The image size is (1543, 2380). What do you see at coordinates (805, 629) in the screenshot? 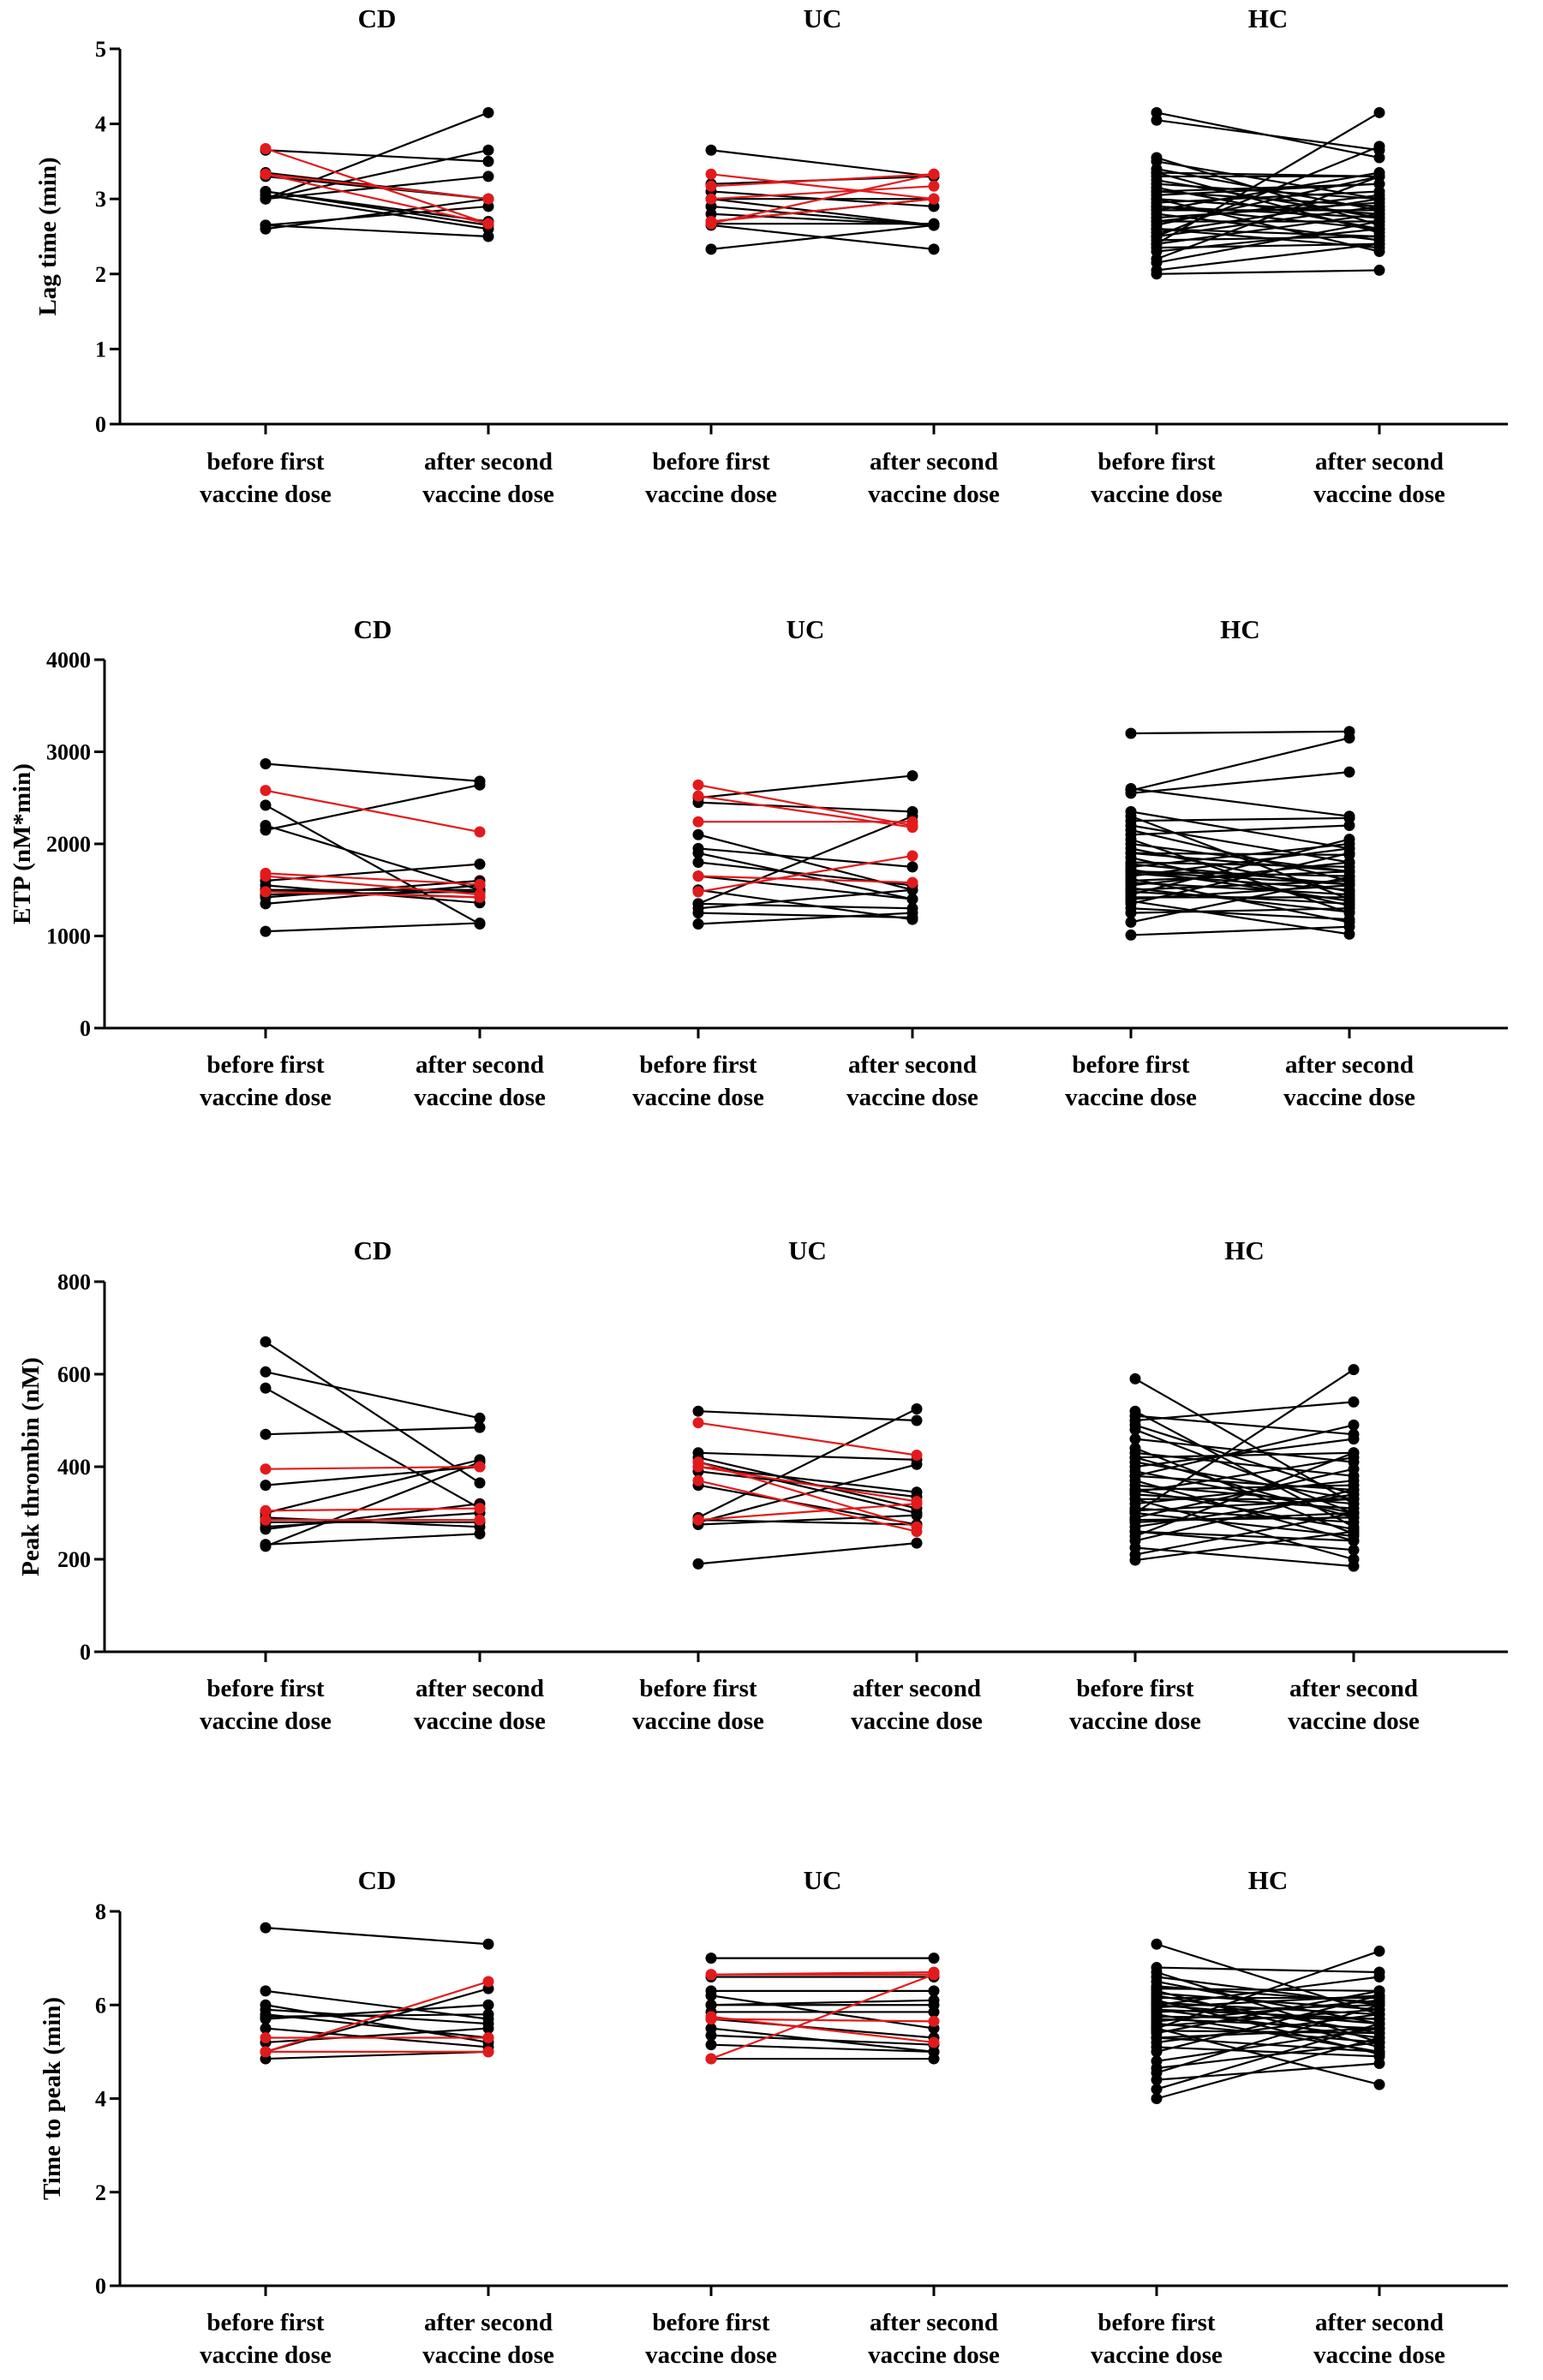
I see `group-title: UC` at bounding box center [805, 629].